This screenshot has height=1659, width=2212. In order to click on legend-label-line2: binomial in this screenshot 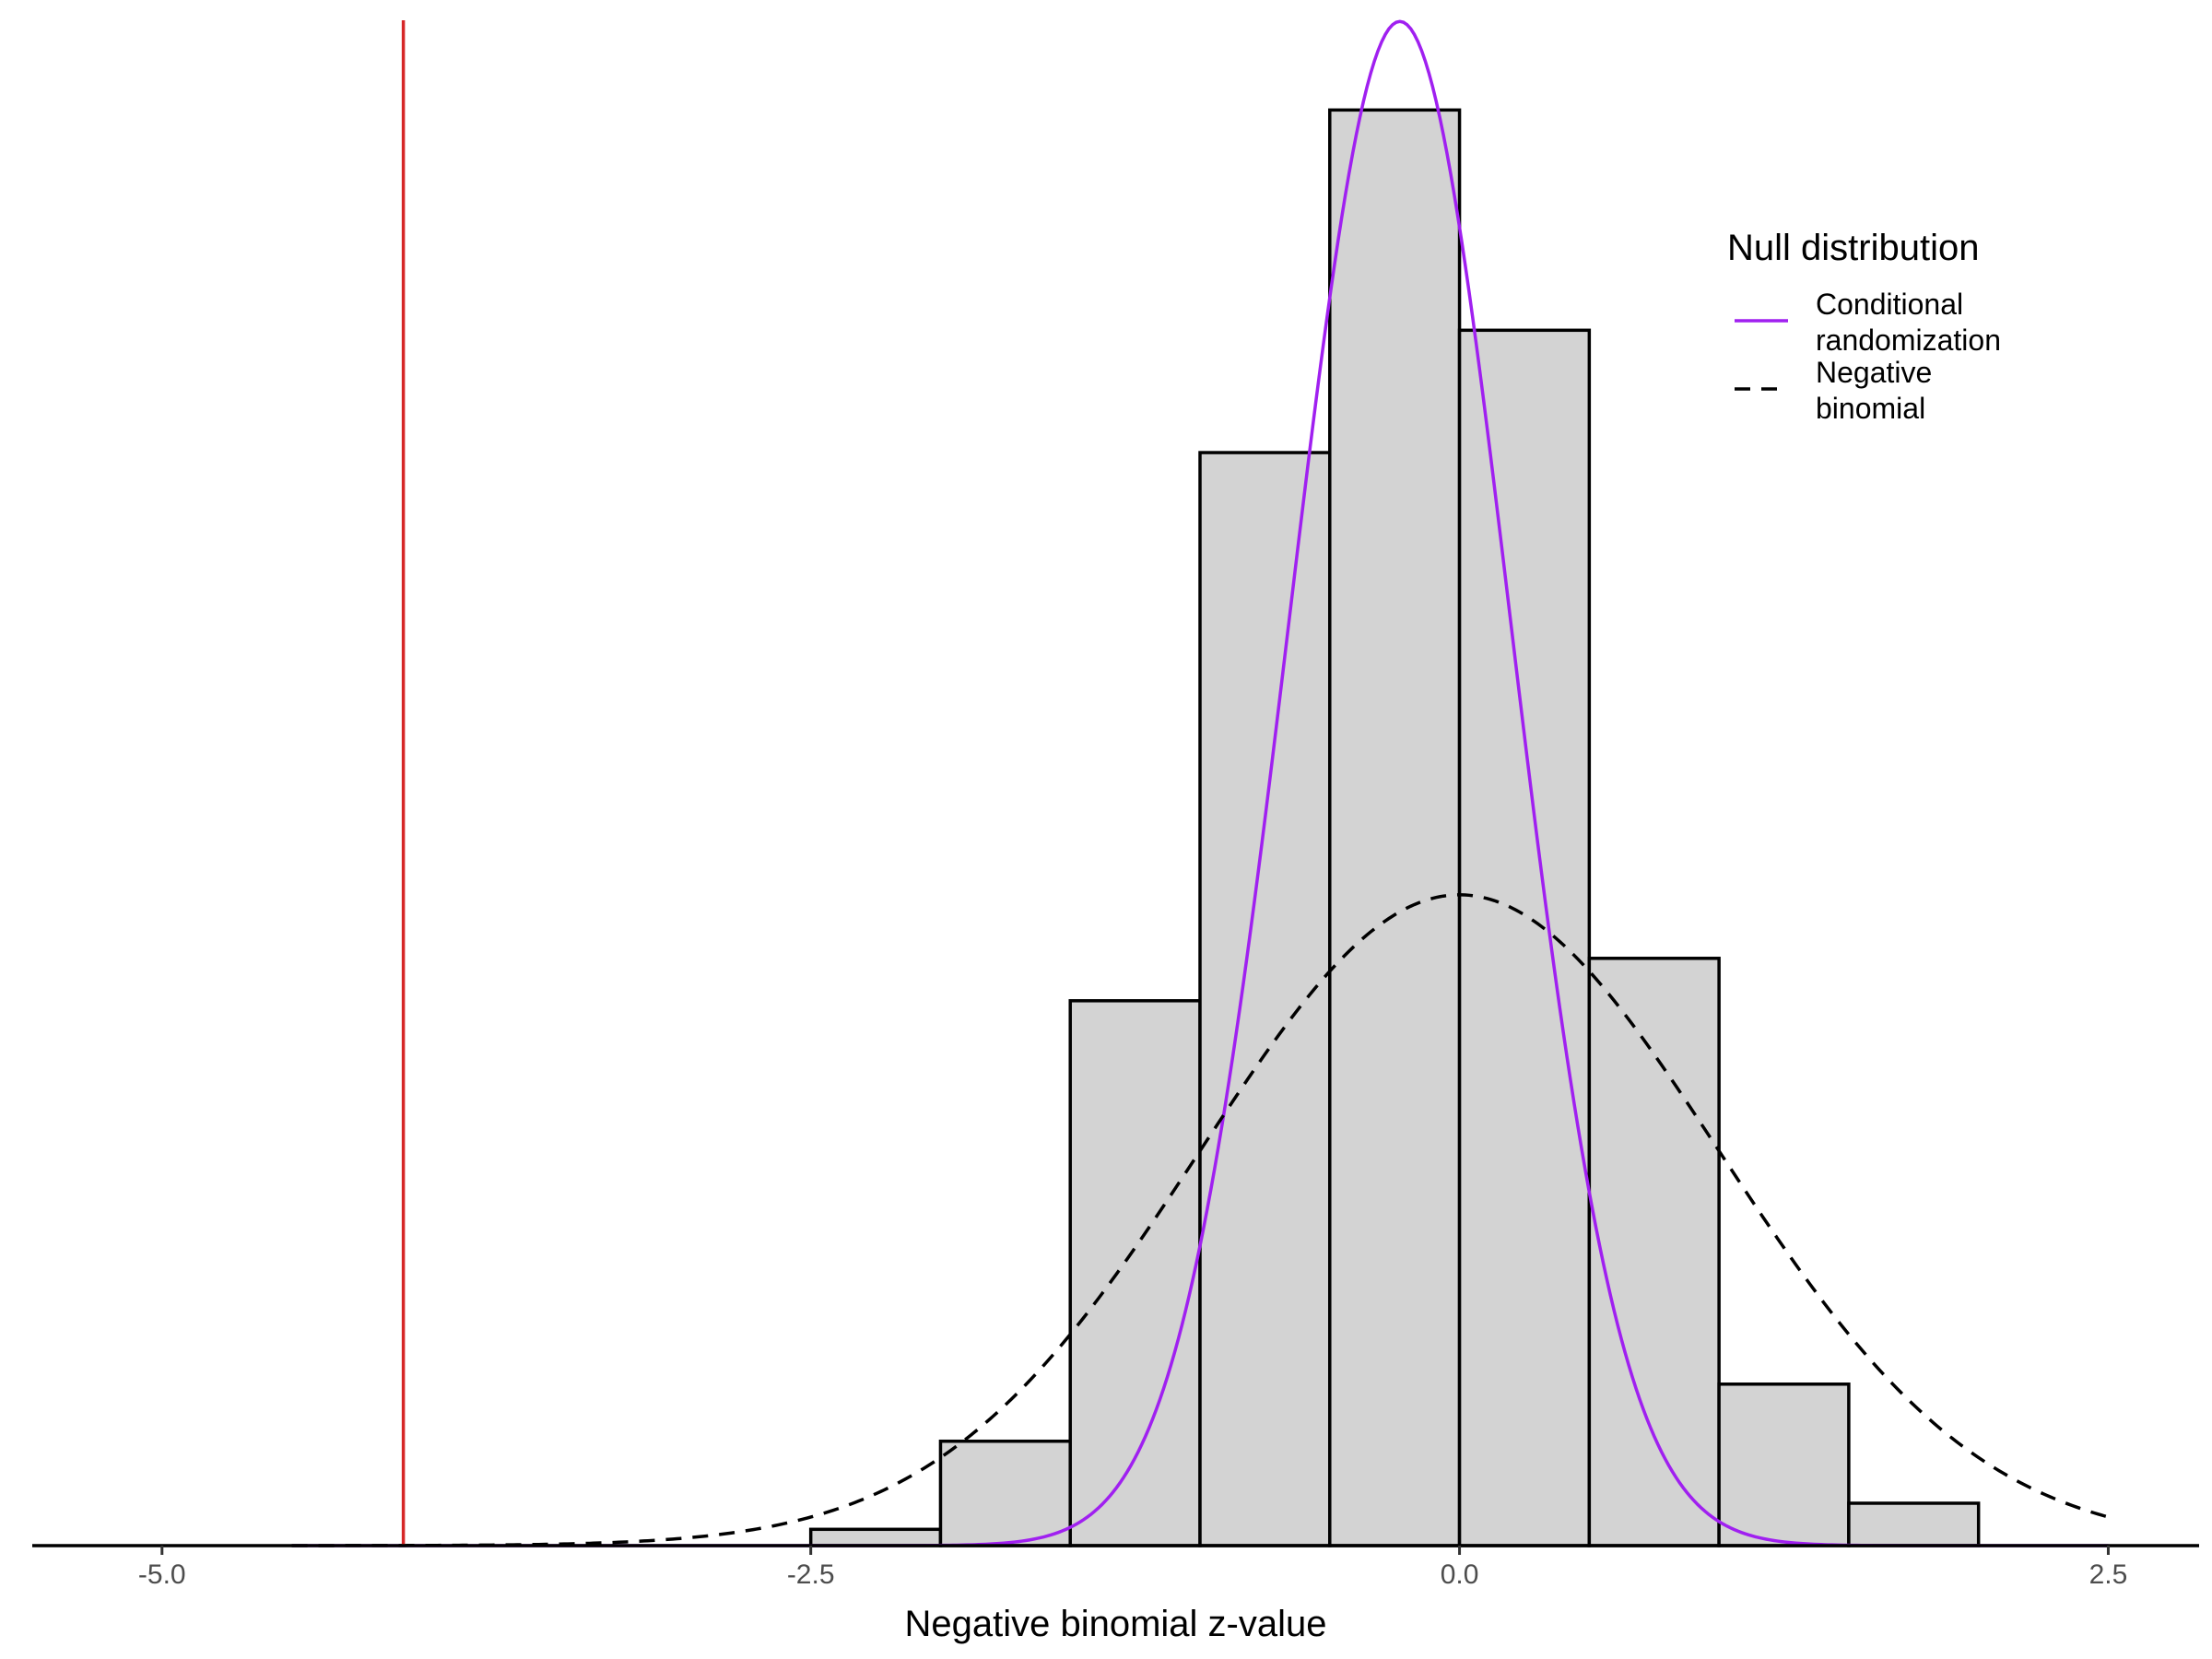, I will do `click(1870, 408)`.